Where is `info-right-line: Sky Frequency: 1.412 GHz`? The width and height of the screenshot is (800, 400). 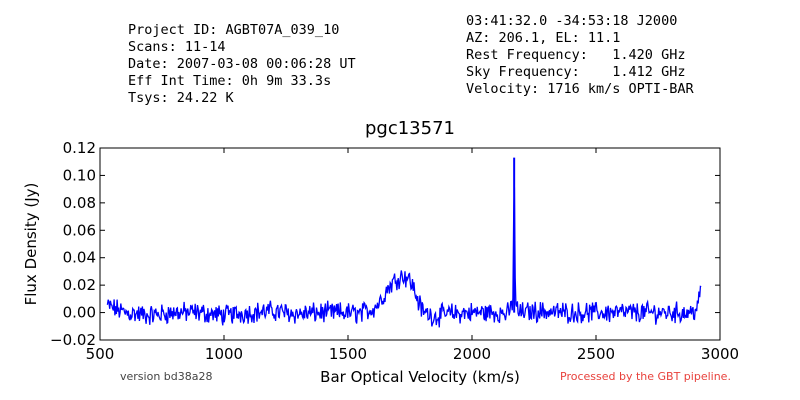 info-right-line: Sky Frequency: 1.412 GHz is located at coordinates (576, 72).